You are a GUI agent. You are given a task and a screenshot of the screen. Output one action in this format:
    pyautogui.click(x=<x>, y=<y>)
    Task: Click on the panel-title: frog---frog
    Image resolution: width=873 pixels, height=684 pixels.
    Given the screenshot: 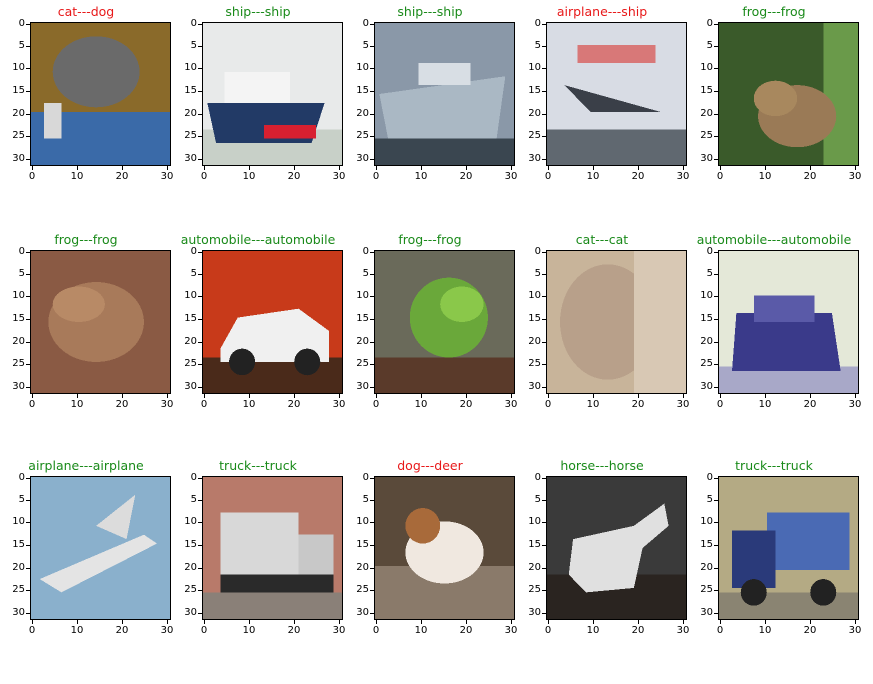 What is the action you would take?
    pyautogui.click(x=430, y=239)
    